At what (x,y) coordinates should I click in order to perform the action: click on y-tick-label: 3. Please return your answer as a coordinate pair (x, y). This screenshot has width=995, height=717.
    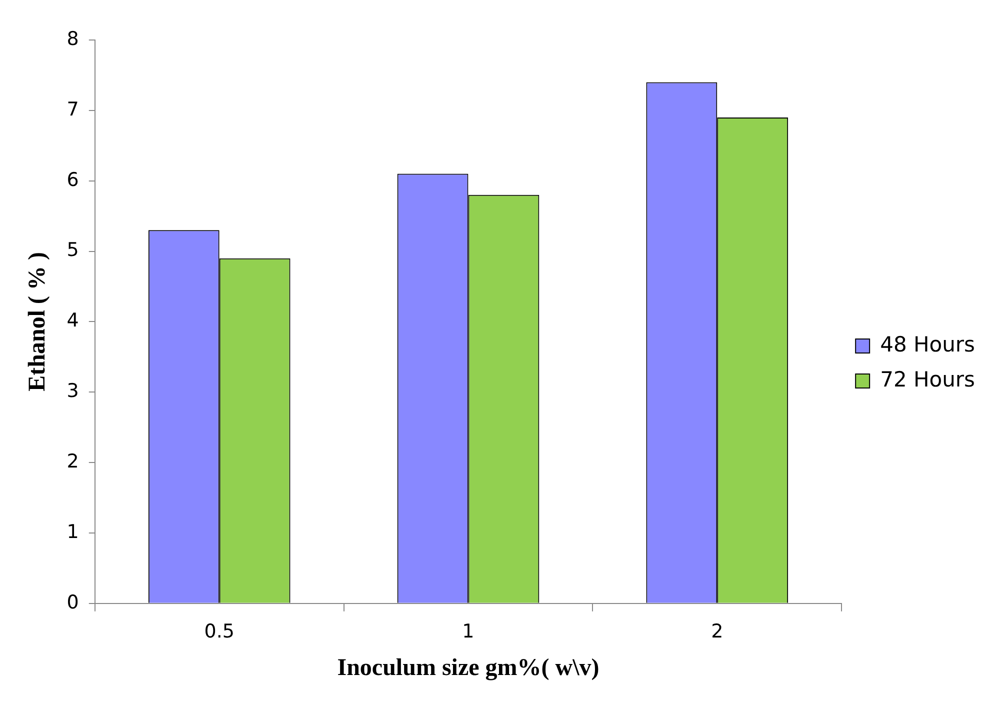
    Looking at the image, I should click on (72, 391).